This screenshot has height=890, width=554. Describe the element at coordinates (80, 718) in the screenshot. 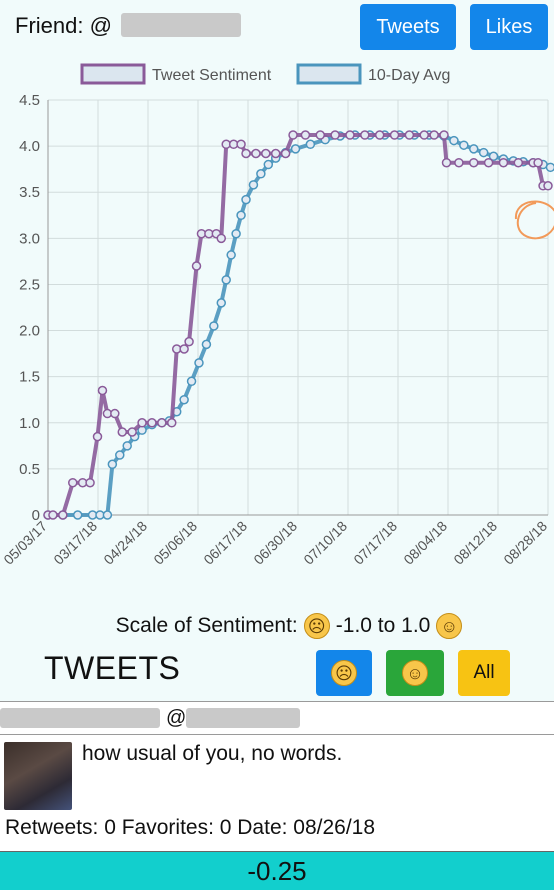

I see `redacted-display-name` at that location.